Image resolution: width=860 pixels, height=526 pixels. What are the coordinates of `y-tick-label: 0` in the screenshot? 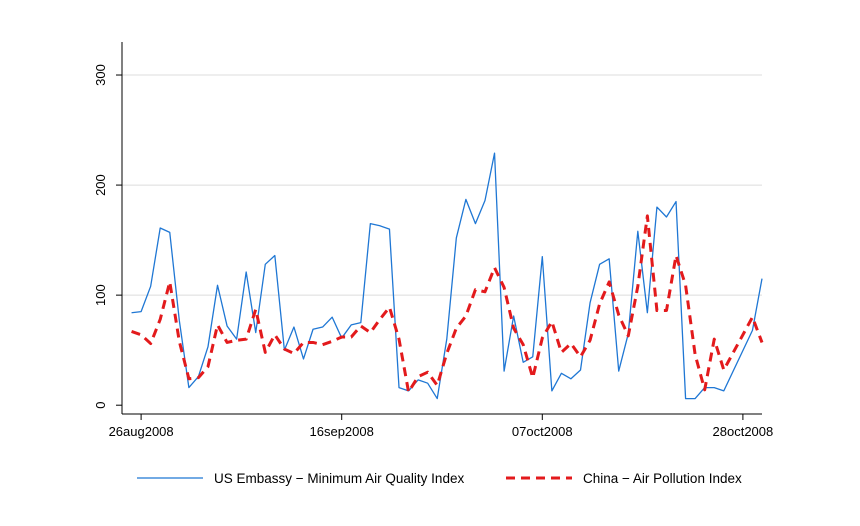 It's located at (100, 405).